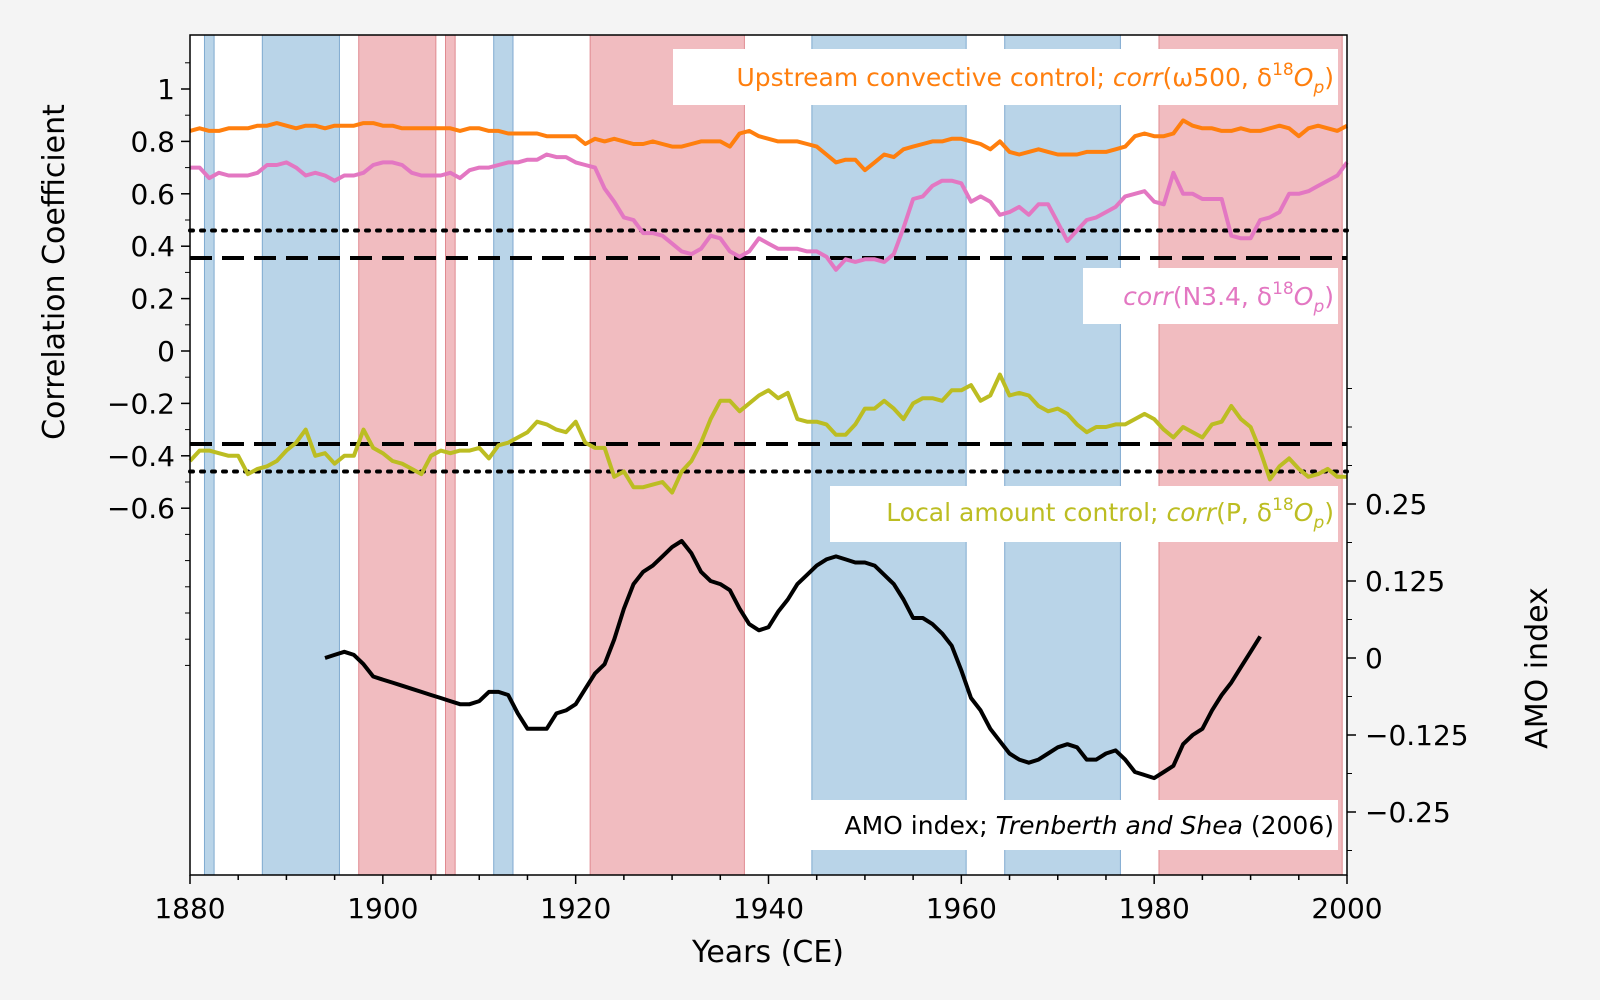 Image resolution: width=1600 pixels, height=1000 pixels. I want to click on annotation-prefix: AMO index;, so click(920, 825).